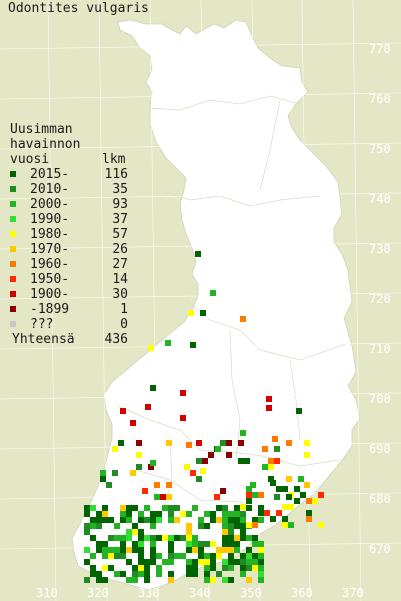  I want to click on legend-row-label: 2010-, so click(50, 189).